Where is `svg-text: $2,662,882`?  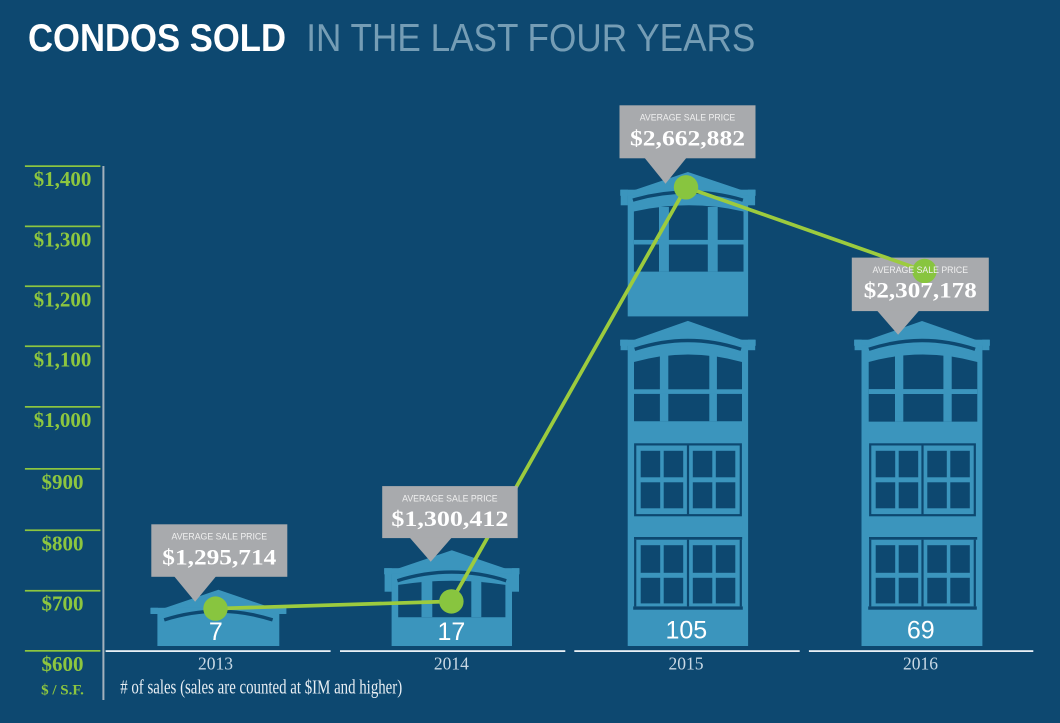 svg-text: $2,662,882 is located at coordinates (687, 137).